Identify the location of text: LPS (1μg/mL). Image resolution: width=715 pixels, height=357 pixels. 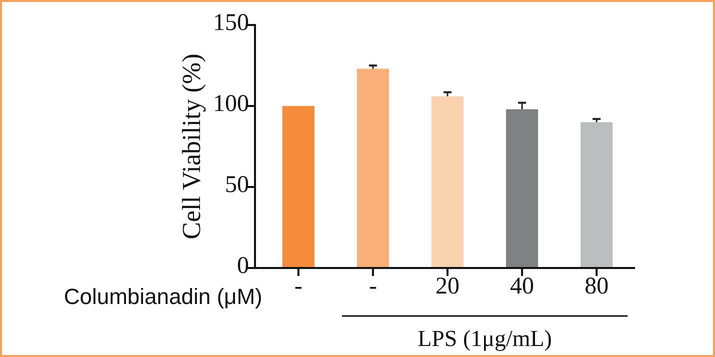
(485, 338).